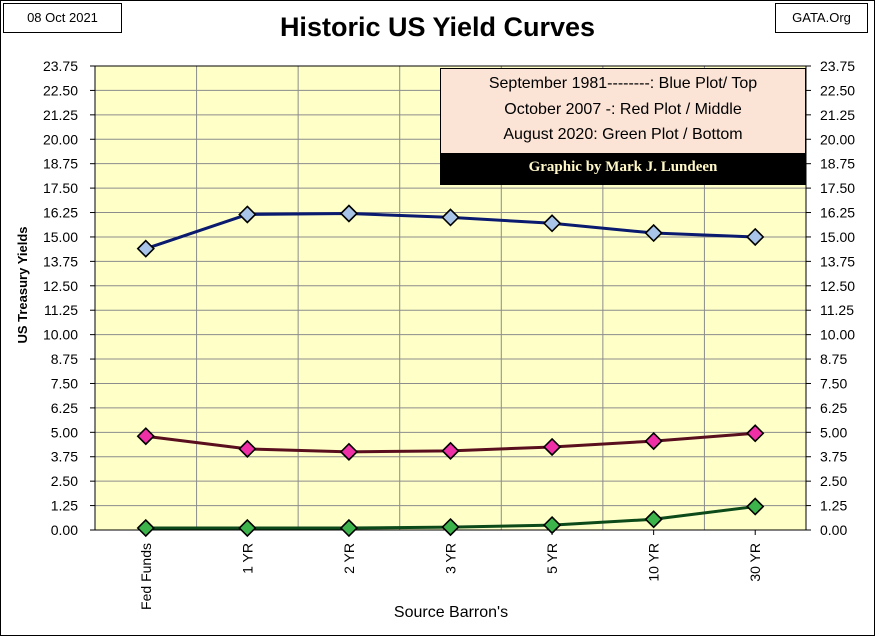 This screenshot has height=636, width=875. Describe the element at coordinates (64, 383) in the screenshot. I see `y-tick-label-left: 7.50` at that location.